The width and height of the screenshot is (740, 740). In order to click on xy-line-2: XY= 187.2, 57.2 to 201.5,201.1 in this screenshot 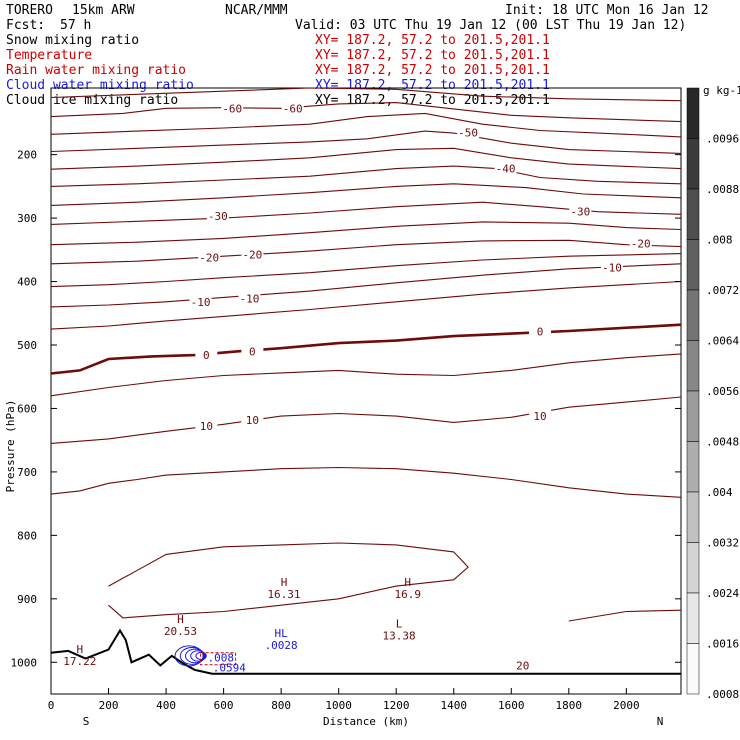, I will do `click(432, 70)`.